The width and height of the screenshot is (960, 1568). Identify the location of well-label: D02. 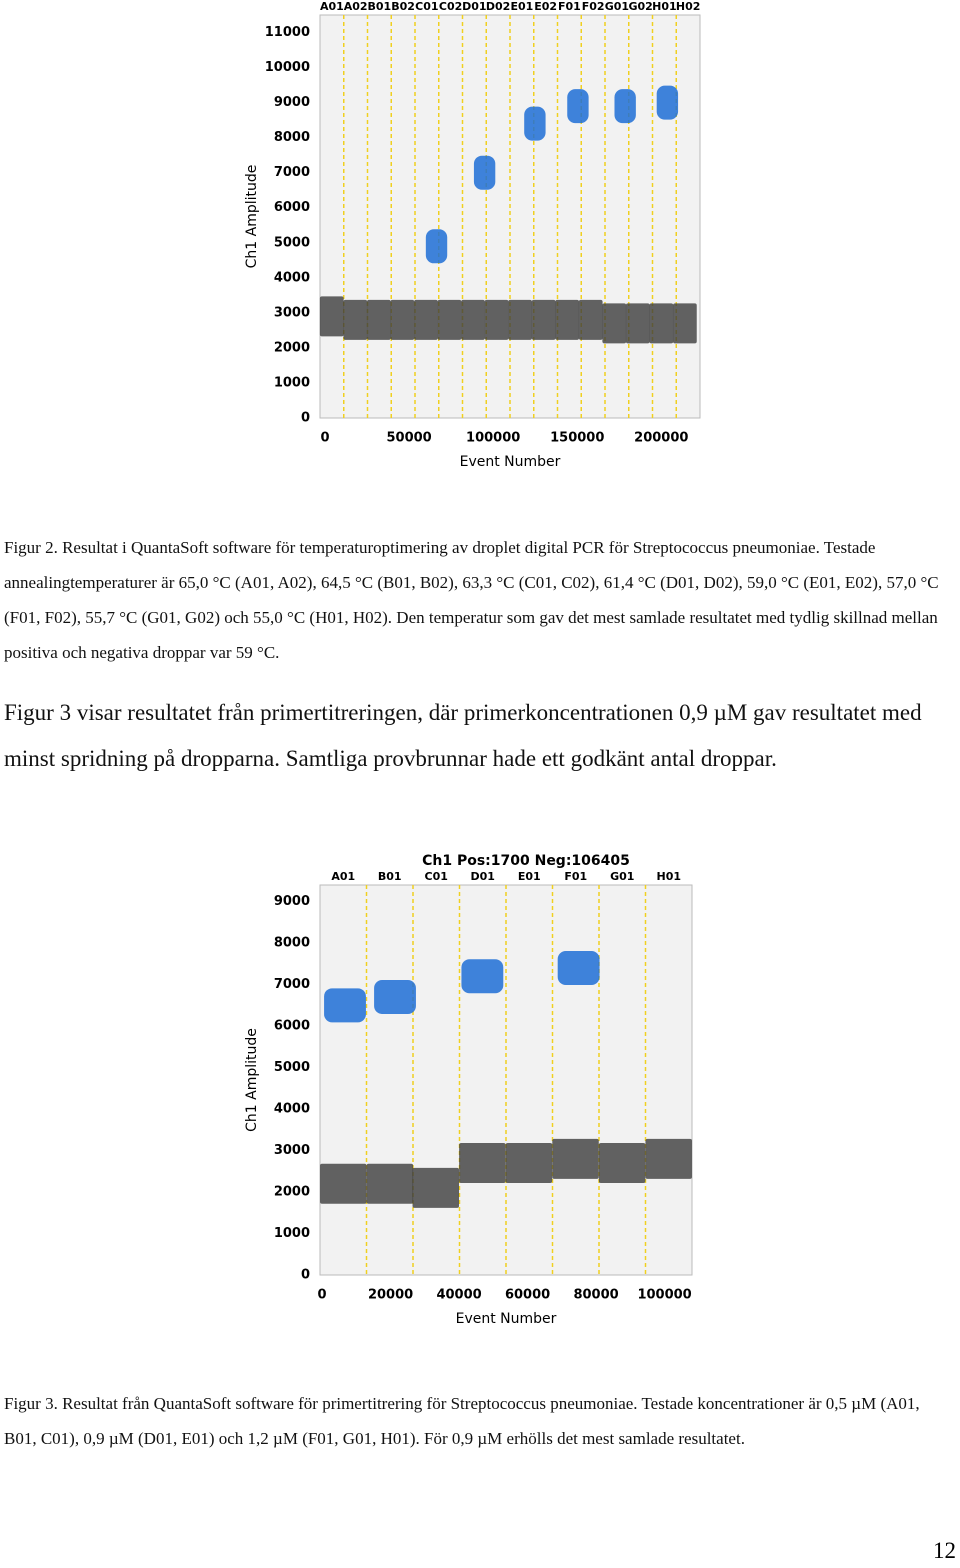
(498, 6).